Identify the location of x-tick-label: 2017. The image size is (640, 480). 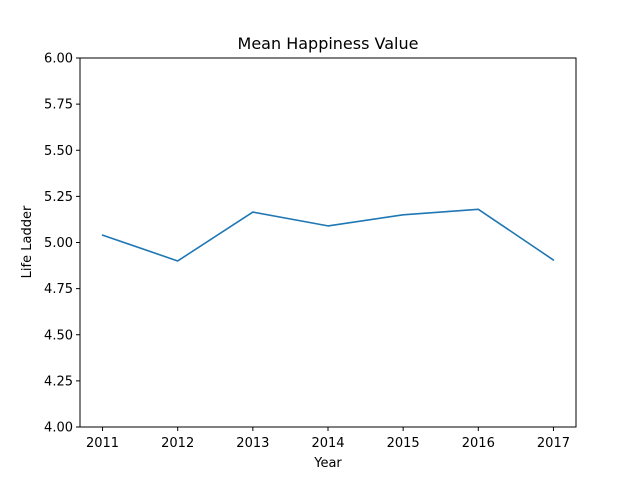
(553, 443).